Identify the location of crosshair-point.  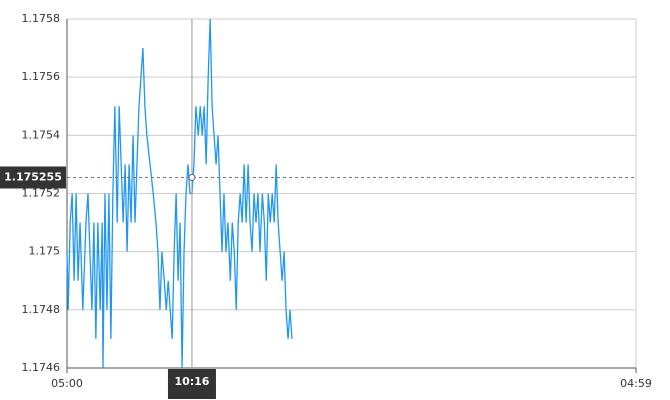
(192, 178).